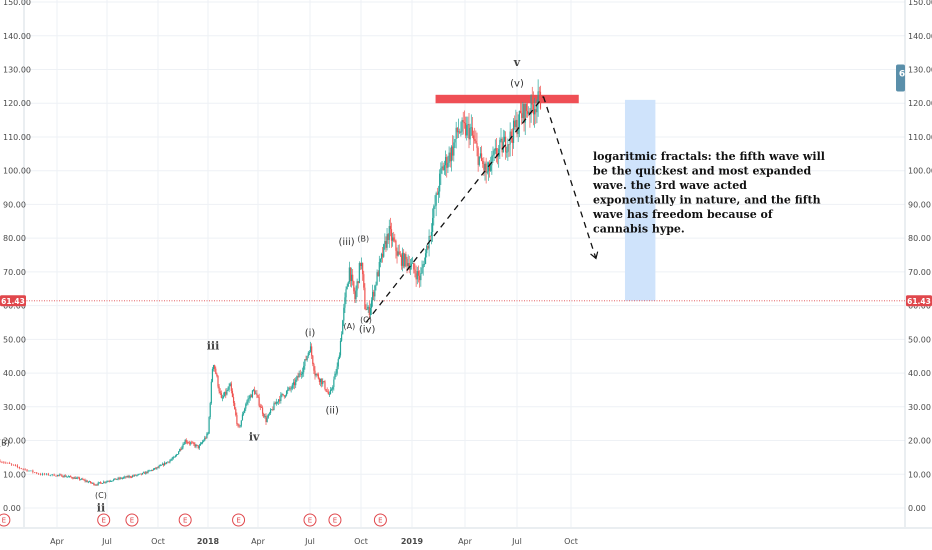 The width and height of the screenshot is (932, 550). Describe the element at coordinates (14, 272) in the screenshot. I see `left-axis-tick: 70.00` at that location.